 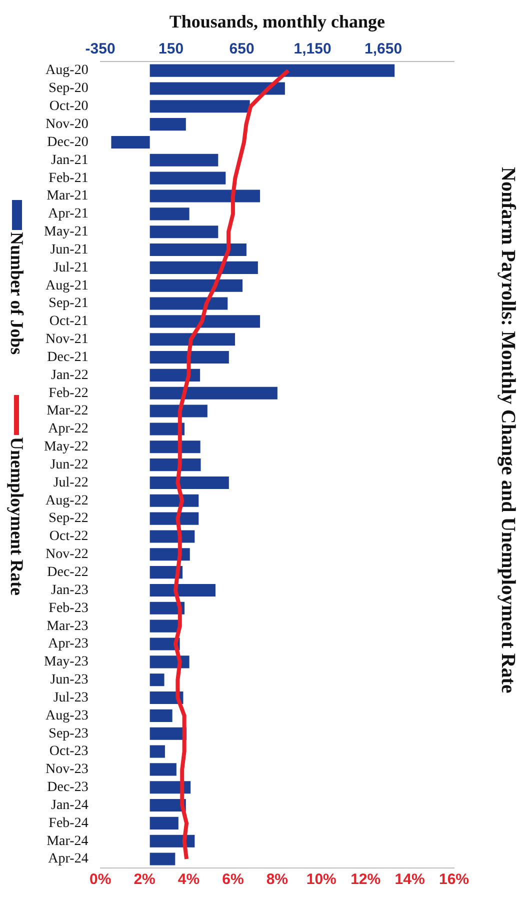 I want to click on y-tick-label: Apr-24, so click(x=68, y=859).